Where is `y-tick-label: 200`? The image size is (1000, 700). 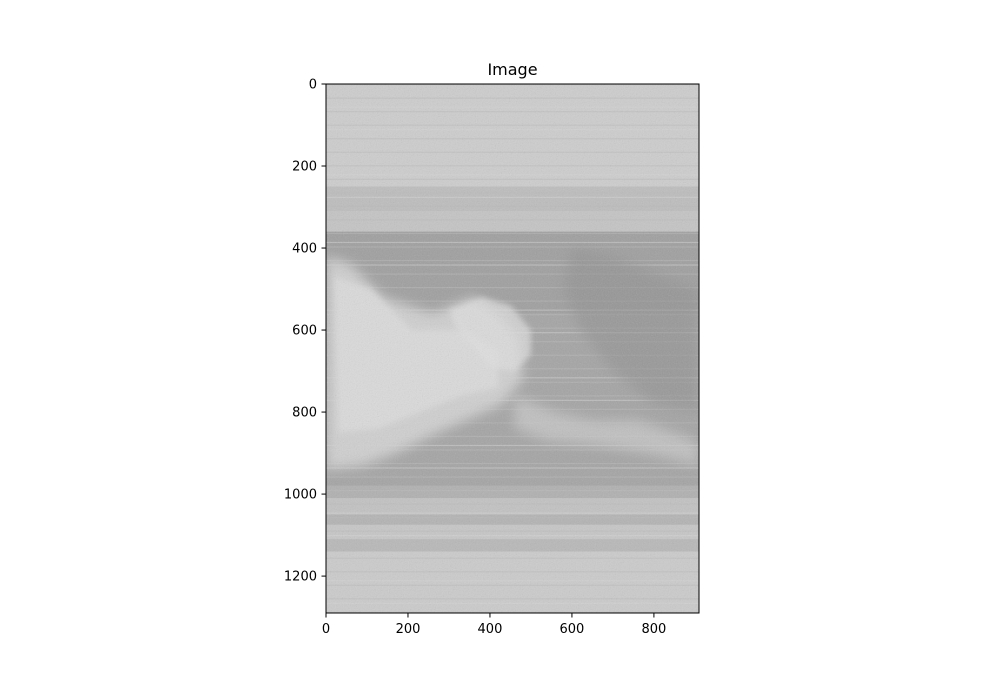
y-tick-label: 200 is located at coordinates (304, 167).